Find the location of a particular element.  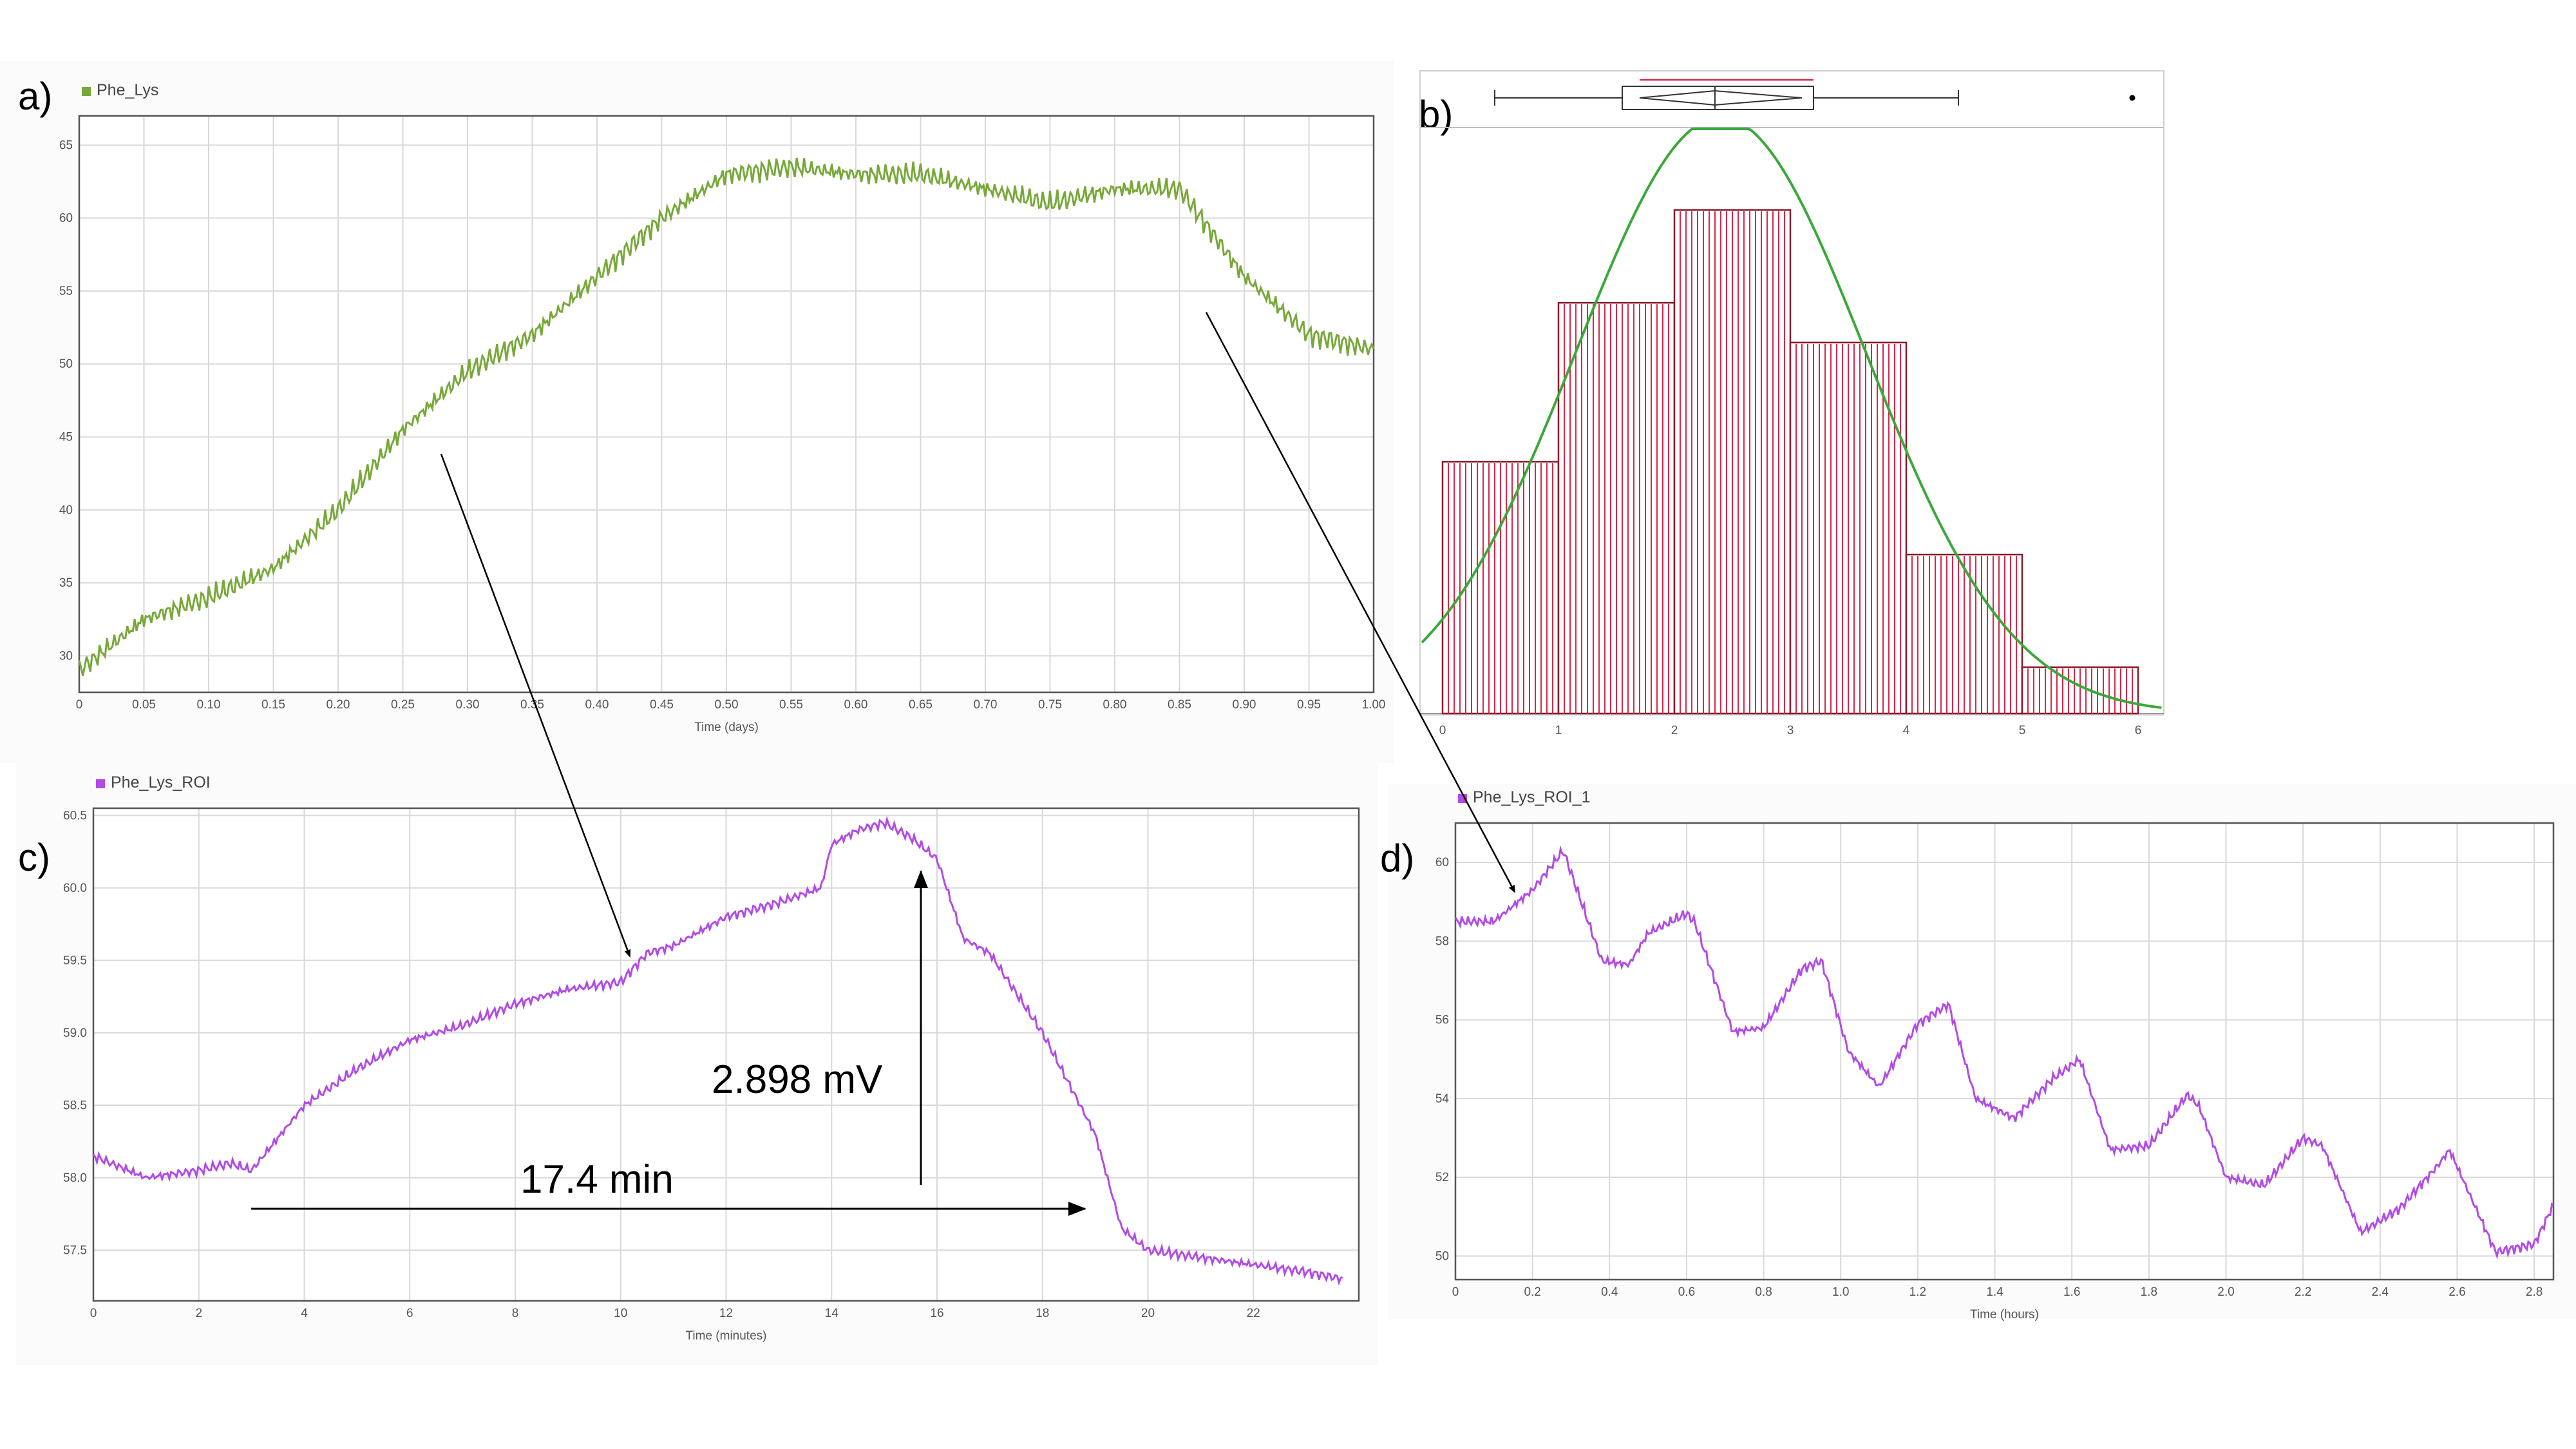

c-x-tick-label: 8 is located at coordinates (515, 1314).